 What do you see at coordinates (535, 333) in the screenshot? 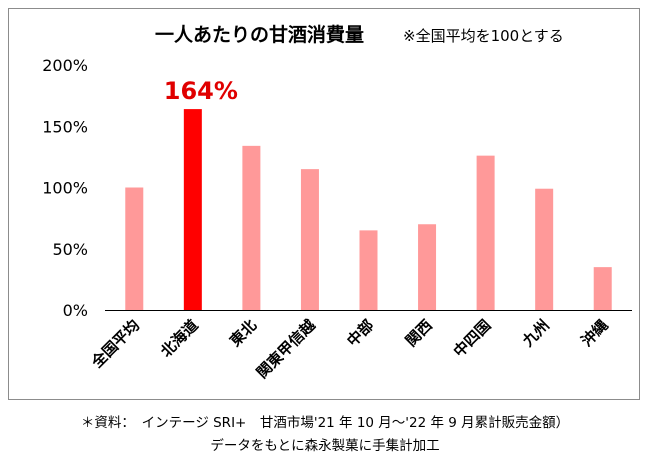
I see `x-tick-label: 九州` at bounding box center [535, 333].